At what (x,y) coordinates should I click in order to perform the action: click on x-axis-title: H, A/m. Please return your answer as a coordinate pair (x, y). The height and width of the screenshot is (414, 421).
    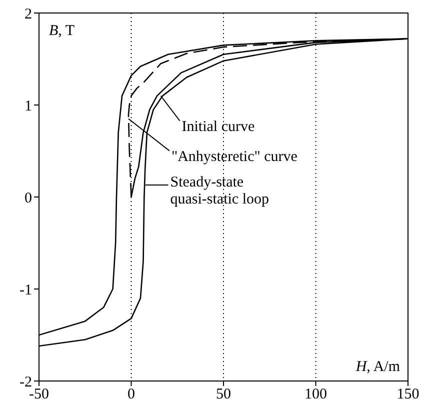
    Looking at the image, I should click on (377, 367).